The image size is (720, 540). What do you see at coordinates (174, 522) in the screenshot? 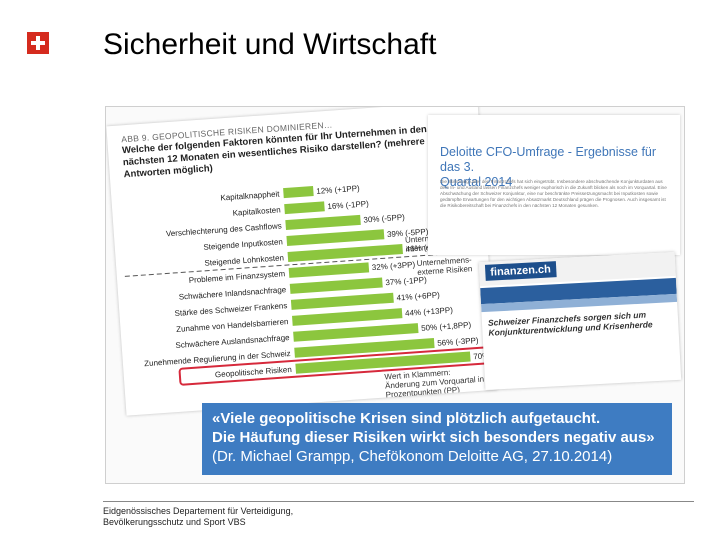
I see `footer-line-2: Bevölkerungsschutz und Sport VBS` at bounding box center [174, 522].